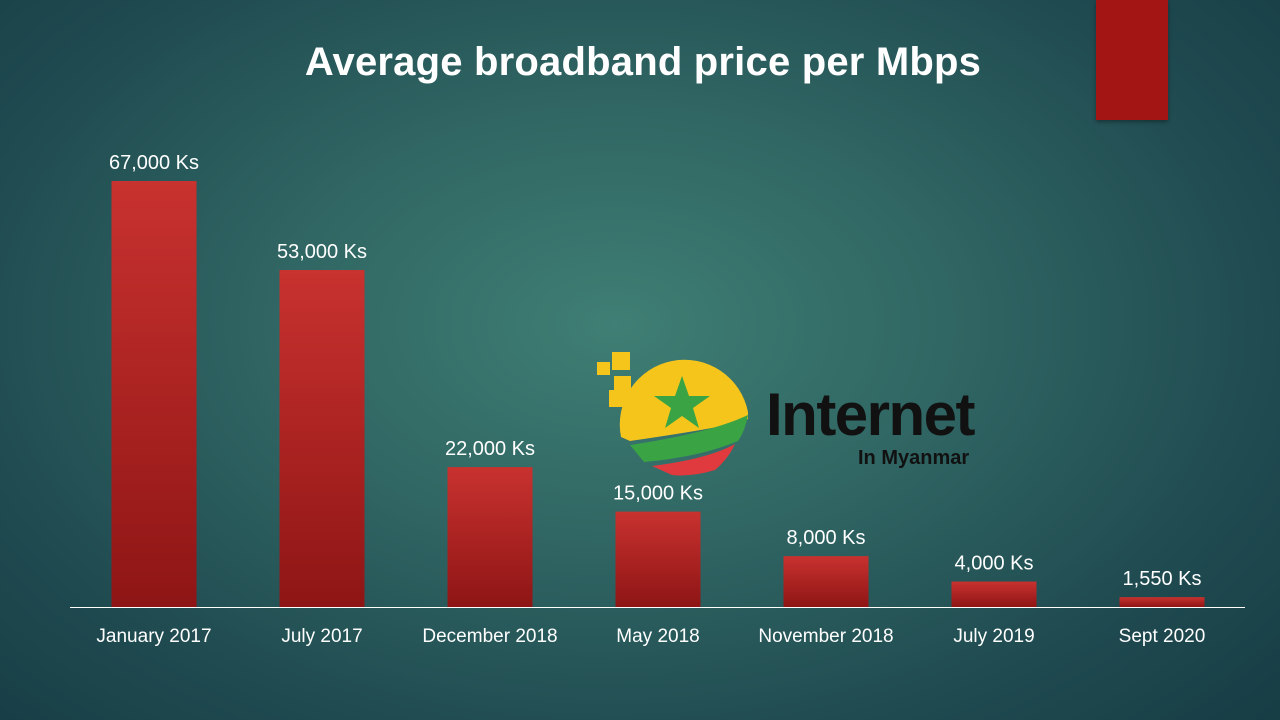 The width and height of the screenshot is (1280, 720). What do you see at coordinates (490, 537) in the screenshot?
I see `bar-december-2018` at bounding box center [490, 537].